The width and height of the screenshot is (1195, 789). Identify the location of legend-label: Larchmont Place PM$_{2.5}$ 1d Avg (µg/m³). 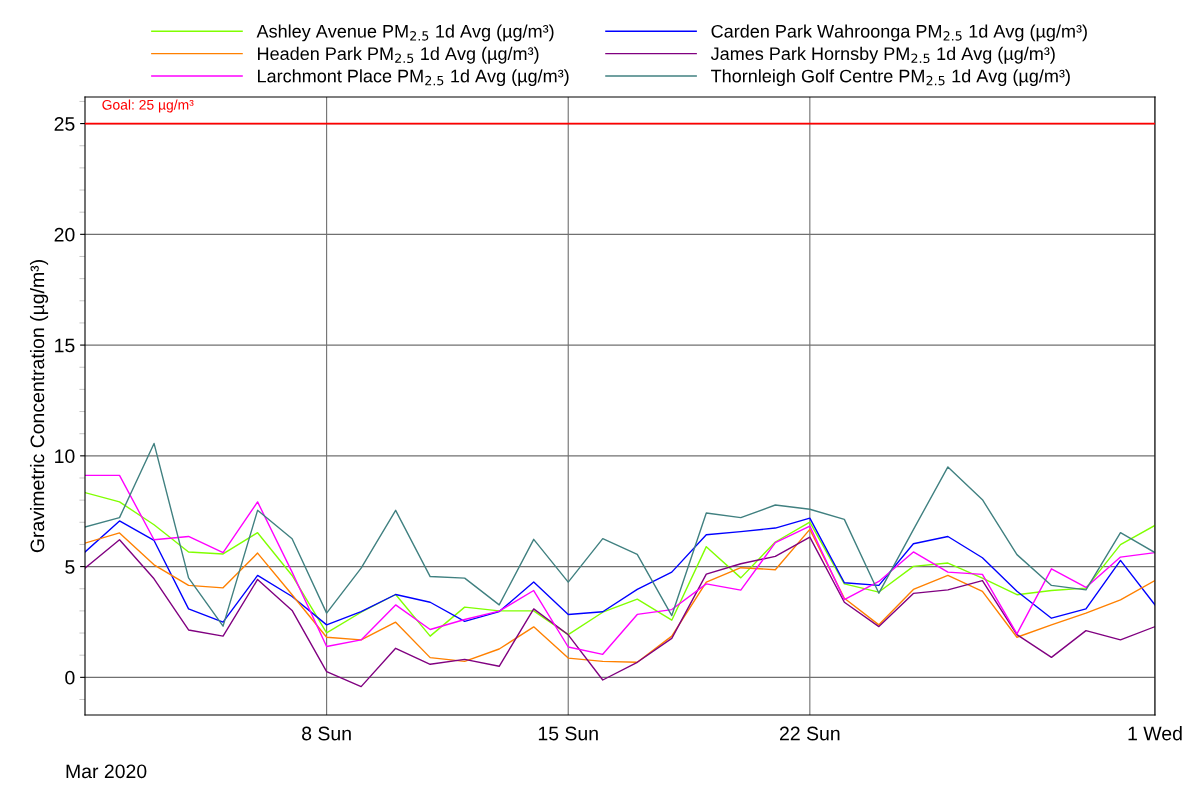
(413, 78).